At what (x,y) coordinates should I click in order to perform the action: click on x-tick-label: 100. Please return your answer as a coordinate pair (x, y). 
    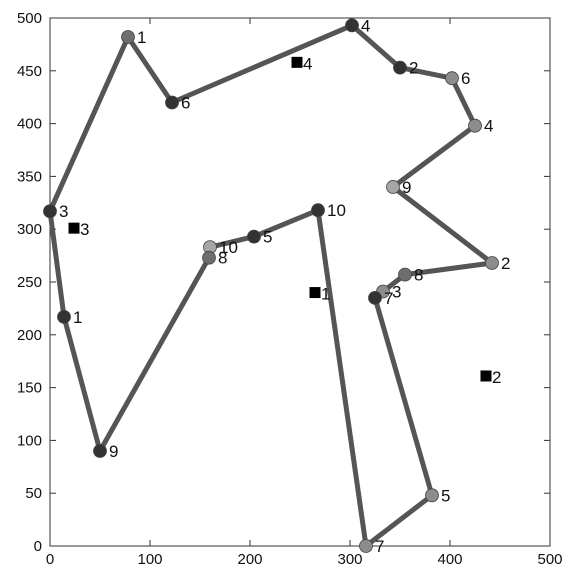
    Looking at the image, I should click on (149, 559).